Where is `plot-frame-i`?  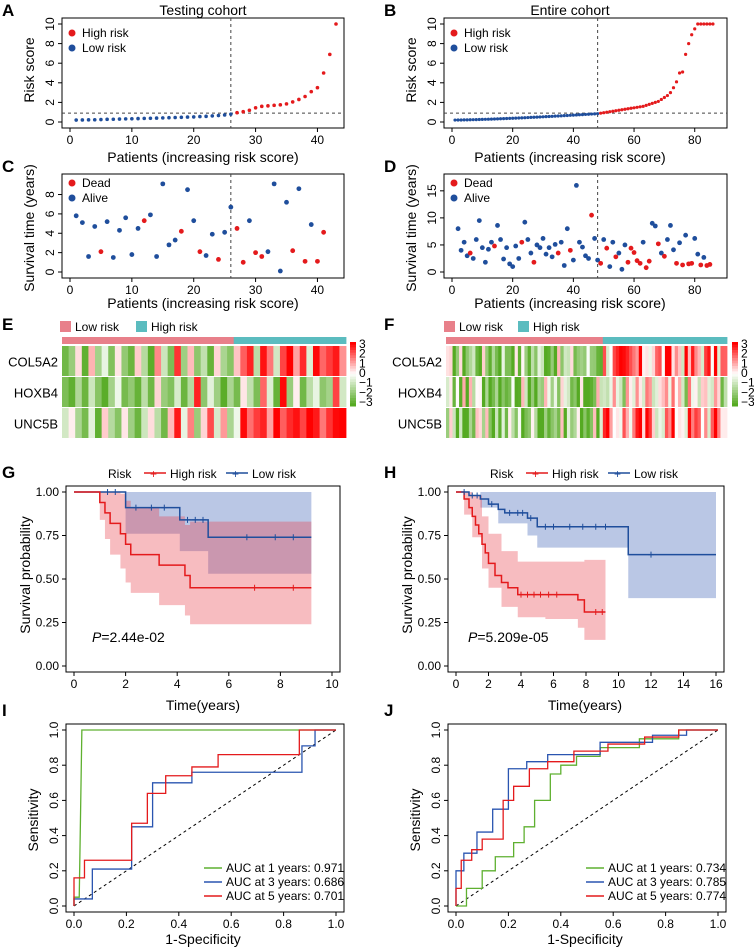 plot-frame-i is located at coordinates (205, 818).